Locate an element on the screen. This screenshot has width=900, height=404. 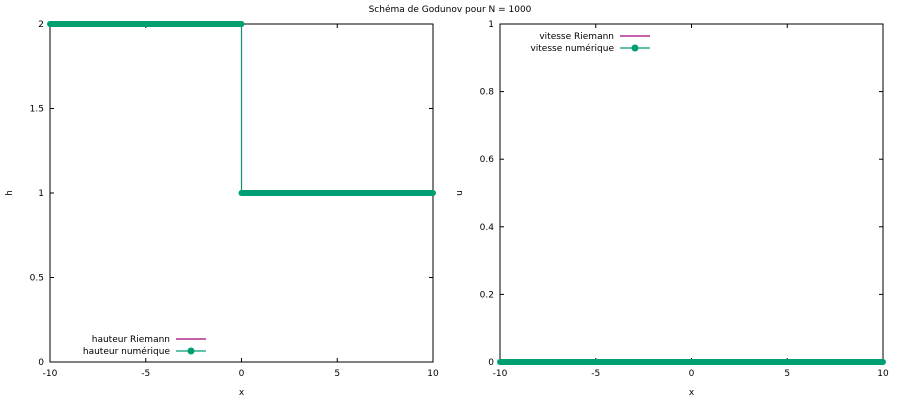
panel2-x-tick-label: 0 is located at coordinates (692, 374).